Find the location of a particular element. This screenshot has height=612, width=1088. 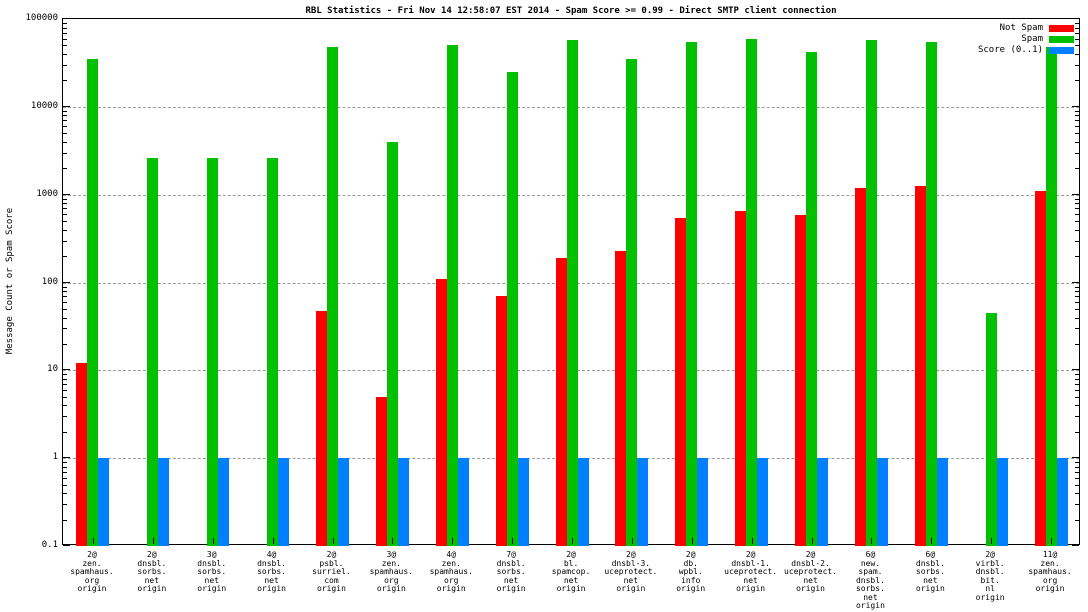

x-category-label: 2@ psbl. surriel. com origin is located at coordinates (331, 571).